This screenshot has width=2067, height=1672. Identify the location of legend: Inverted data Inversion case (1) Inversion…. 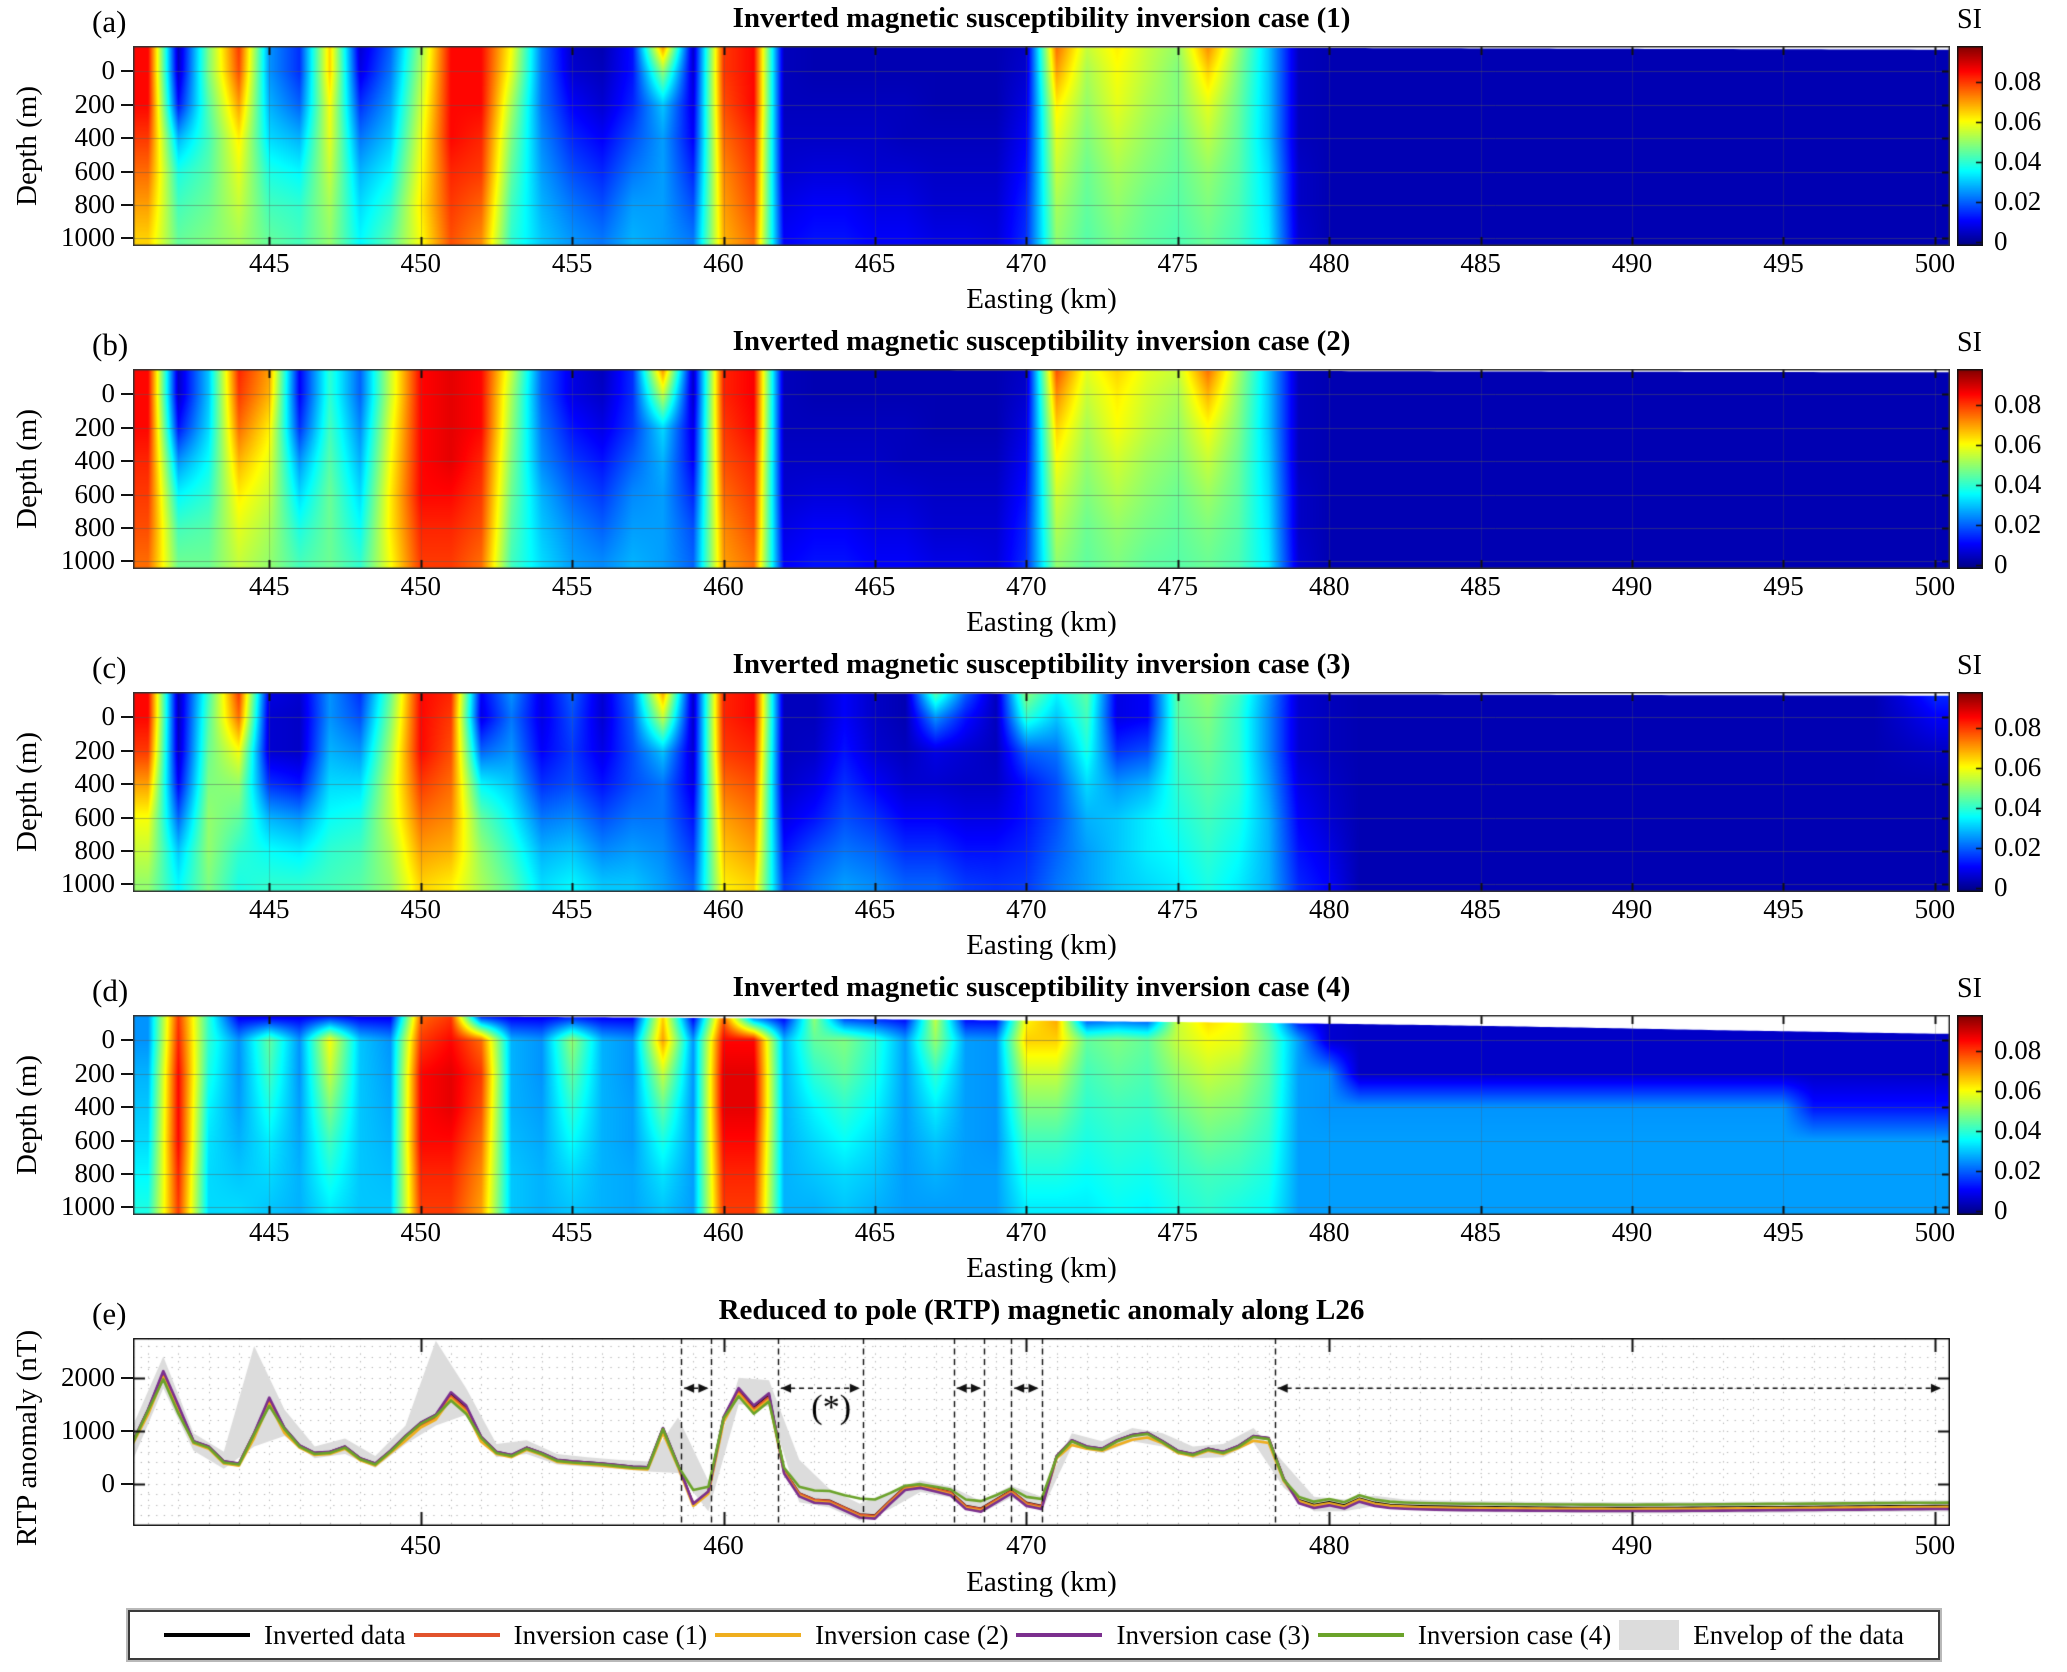
(1034, 1635).